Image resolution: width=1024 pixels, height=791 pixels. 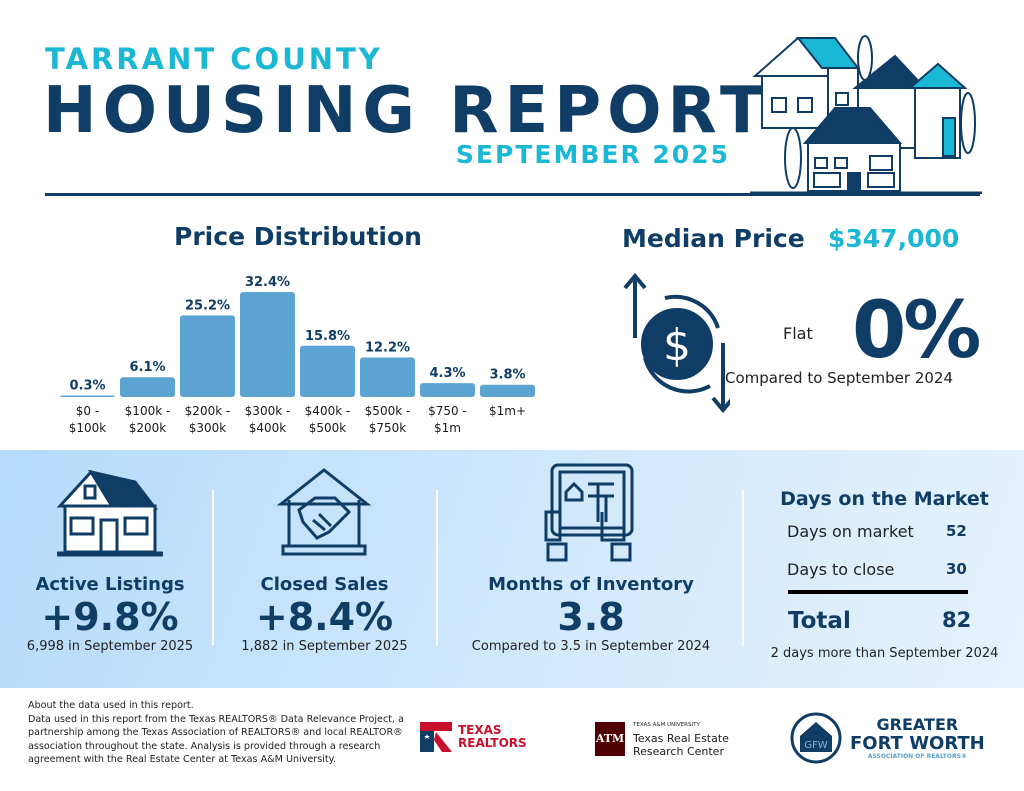 I want to click on house-icon, so click(x=109, y=513).